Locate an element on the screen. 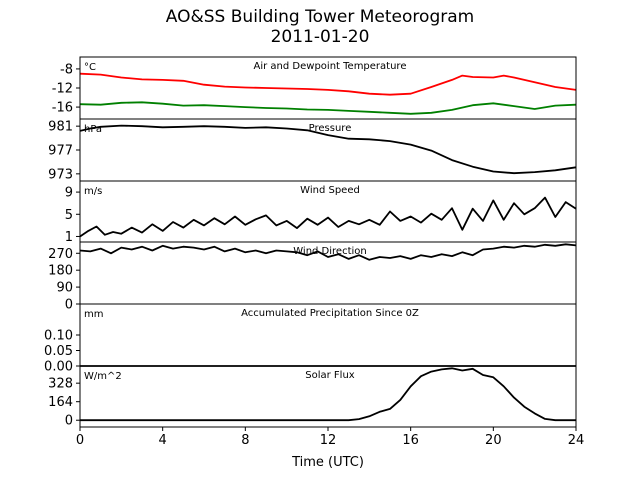  y-tick-label-wind_speed: 5 is located at coordinates (69, 215).